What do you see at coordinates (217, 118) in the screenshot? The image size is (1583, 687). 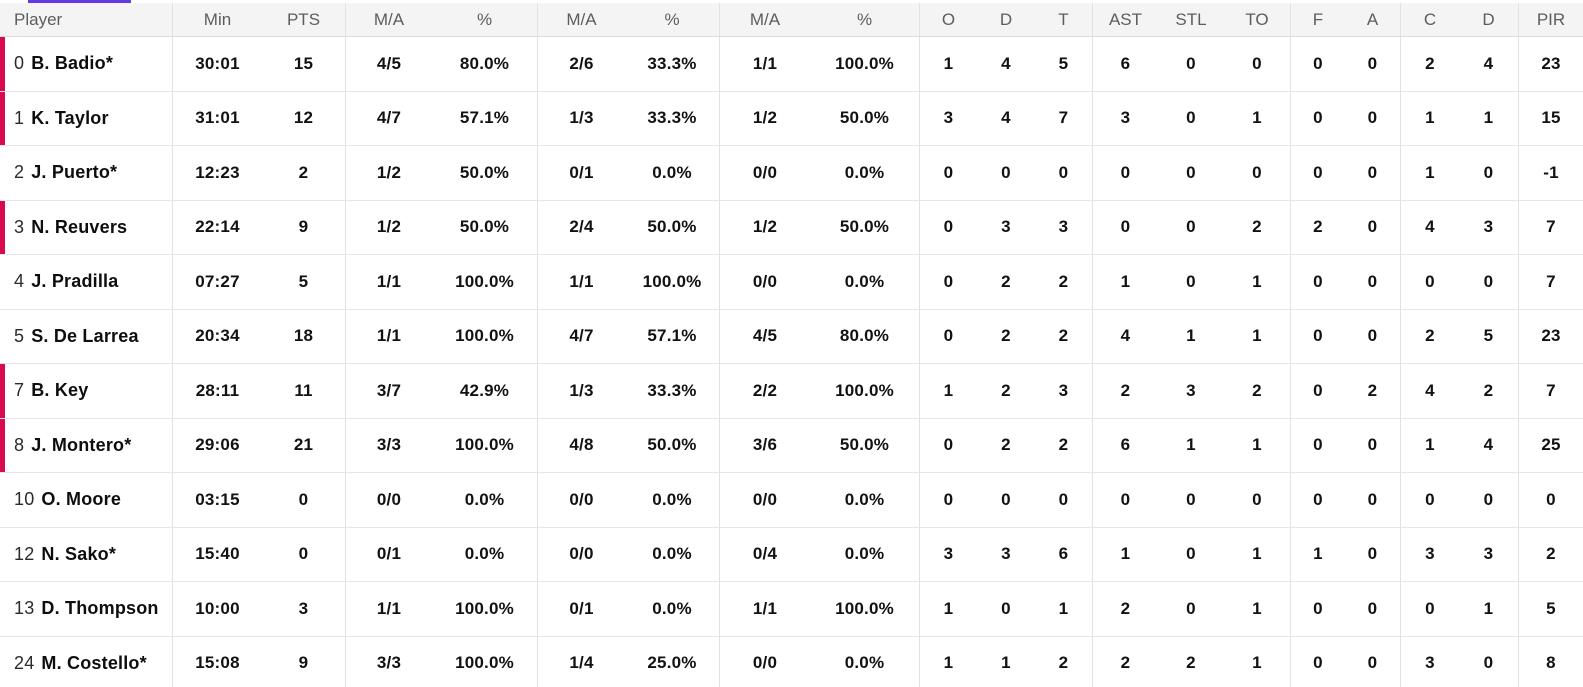 I see `minutes-cell: 31:01` at bounding box center [217, 118].